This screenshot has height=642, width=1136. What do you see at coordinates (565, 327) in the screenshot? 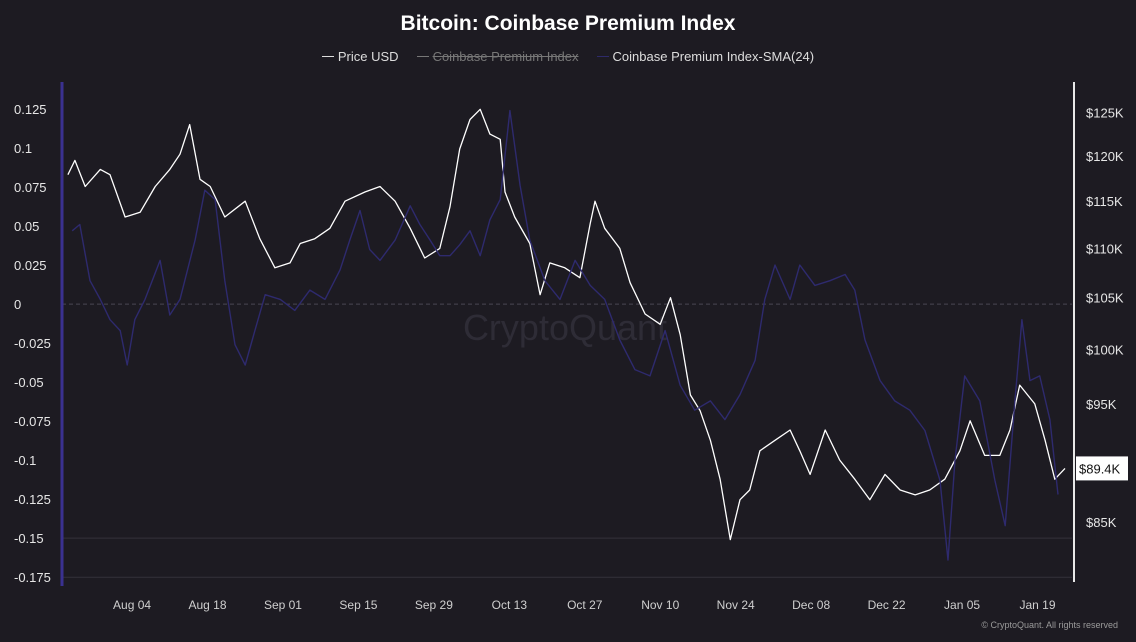
I see `watermark: CryptoQuant` at bounding box center [565, 327].